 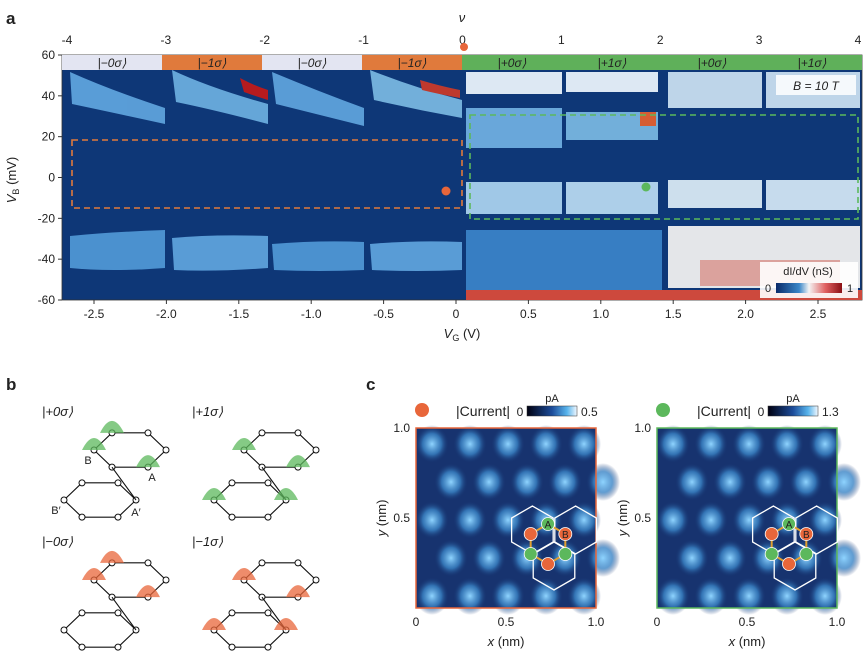 What do you see at coordinates (67, 40) in the screenshot?
I see `top-axis-tick: -4` at bounding box center [67, 40].